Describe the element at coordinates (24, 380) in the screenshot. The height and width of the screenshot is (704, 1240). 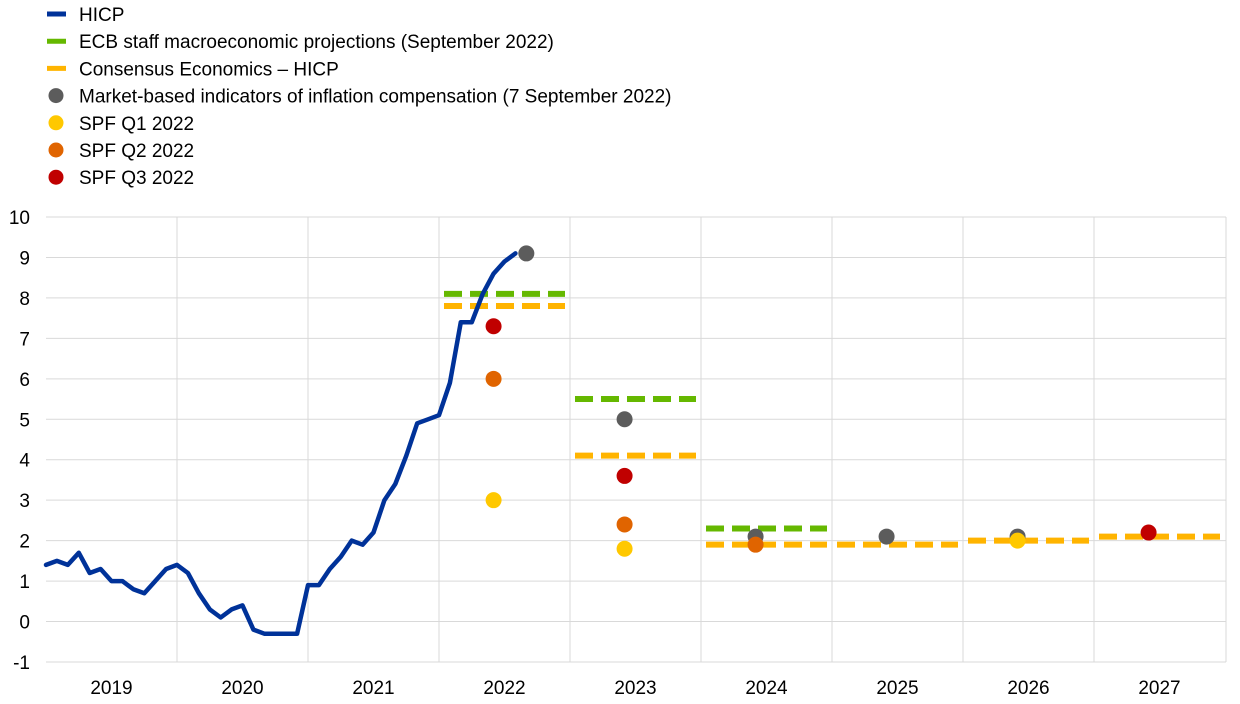
I see `y-tick-label: 6` at that location.